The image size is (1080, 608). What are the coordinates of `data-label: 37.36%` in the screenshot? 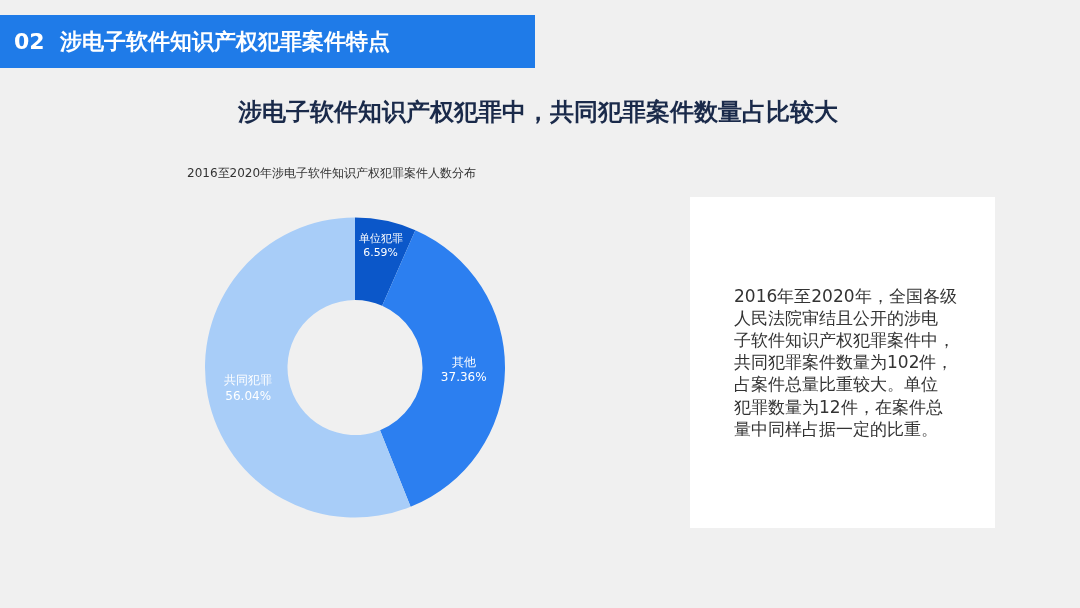 It's located at (463, 377).